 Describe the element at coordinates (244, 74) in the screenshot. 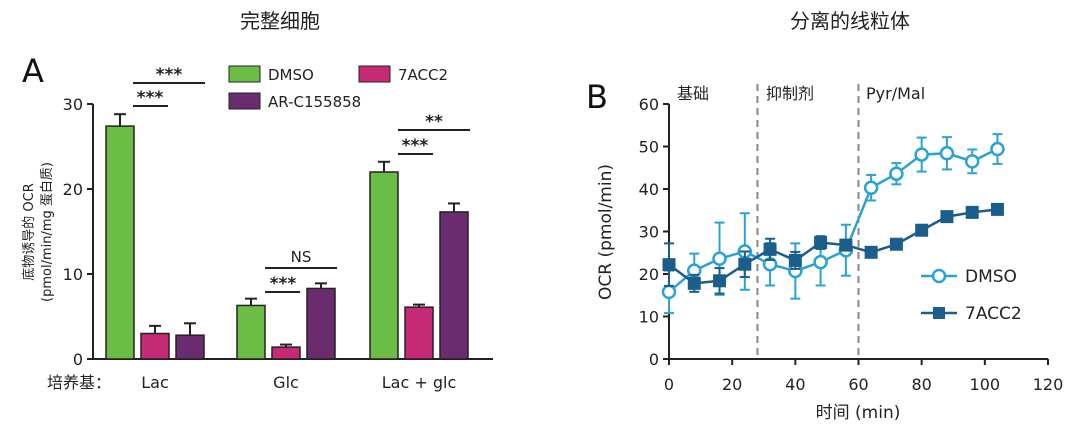

I see `legend-swatch-dmso` at that location.